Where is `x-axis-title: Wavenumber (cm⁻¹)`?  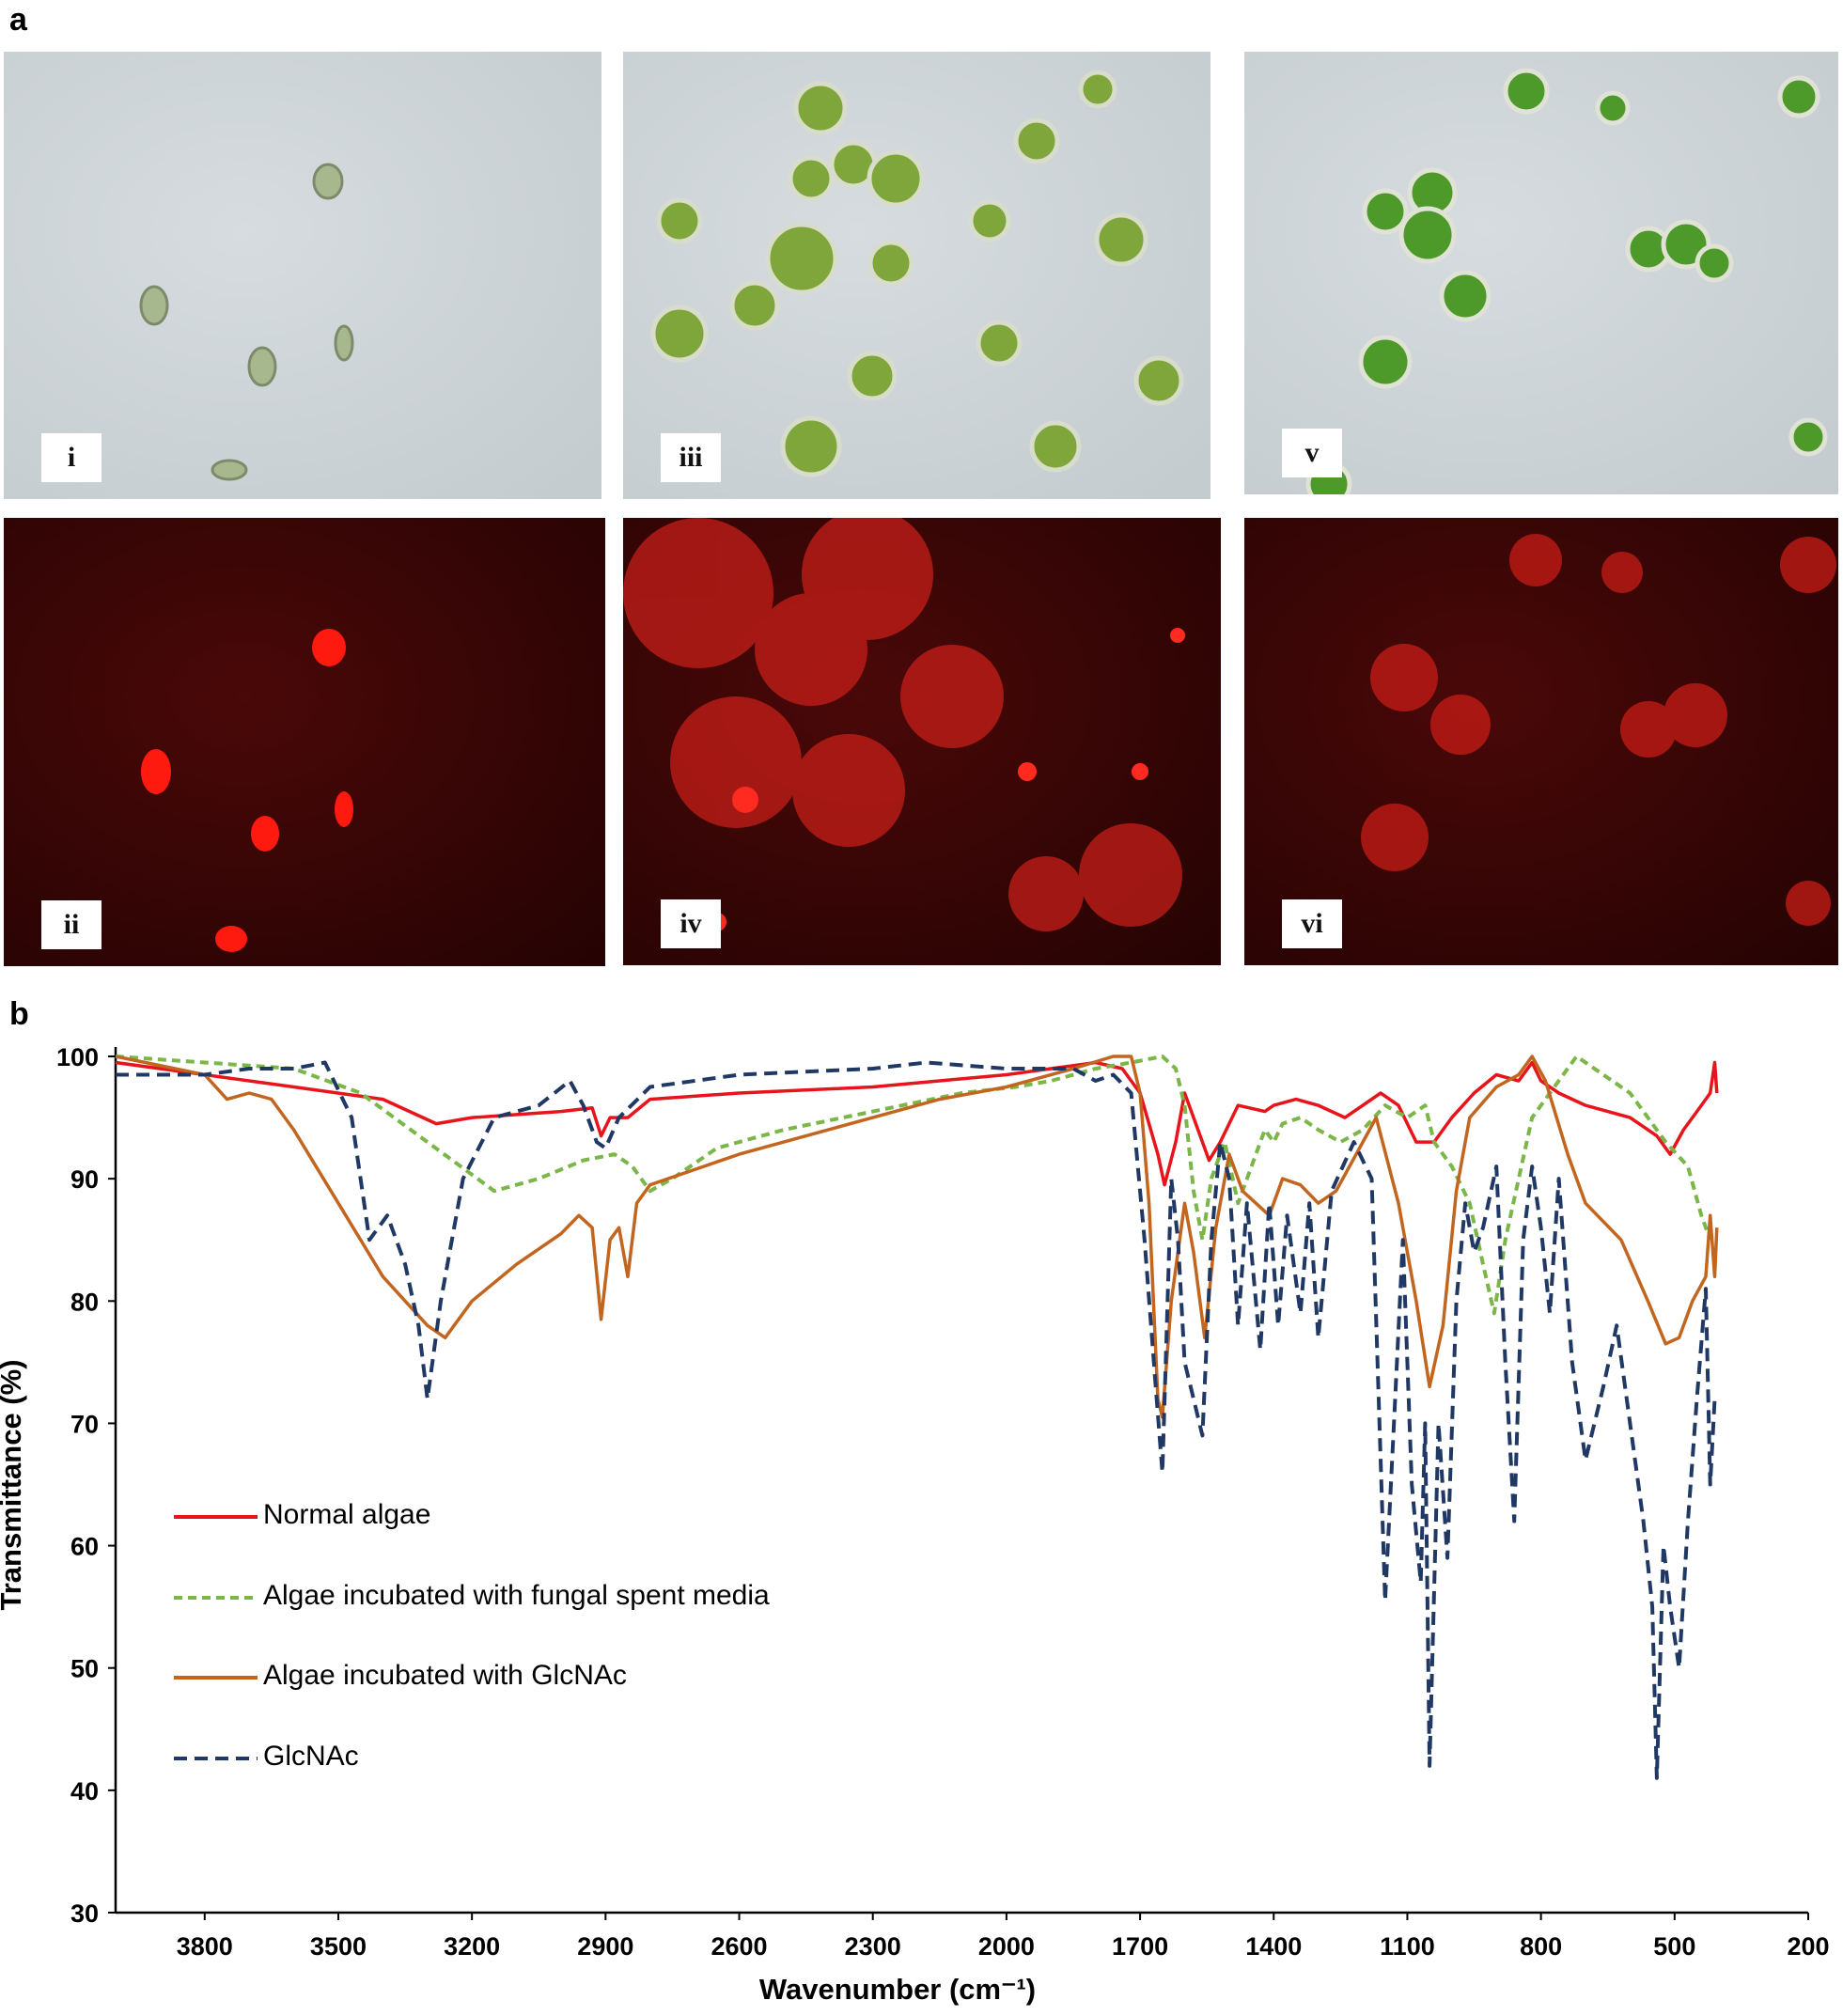 x-axis-title: Wavenumber (cm⁻¹) is located at coordinates (898, 1990).